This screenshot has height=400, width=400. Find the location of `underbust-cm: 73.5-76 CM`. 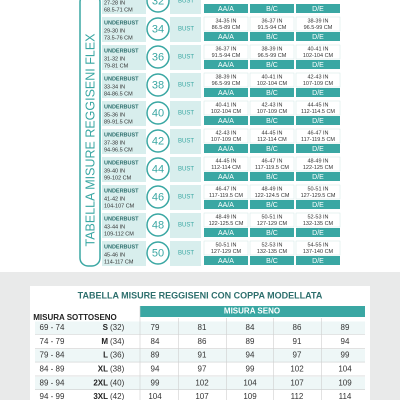

underbust-cm: 73.5-76 CM is located at coordinates (118, 38).